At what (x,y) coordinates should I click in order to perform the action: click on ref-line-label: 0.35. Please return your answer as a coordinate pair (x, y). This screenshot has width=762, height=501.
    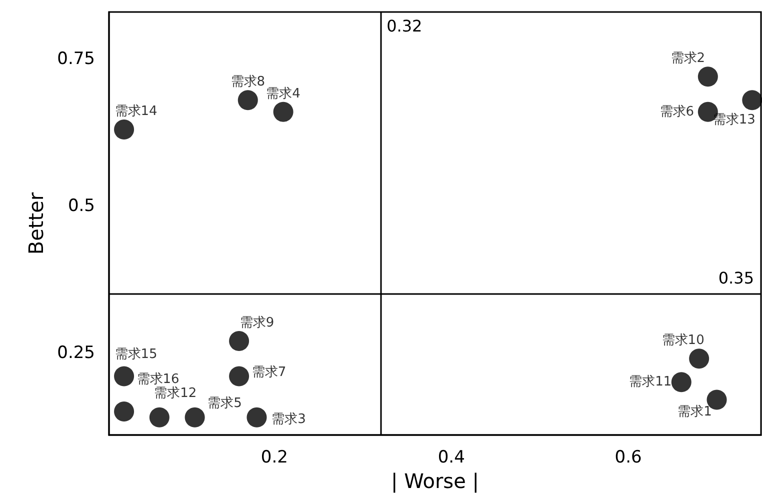
    Looking at the image, I should click on (736, 278).